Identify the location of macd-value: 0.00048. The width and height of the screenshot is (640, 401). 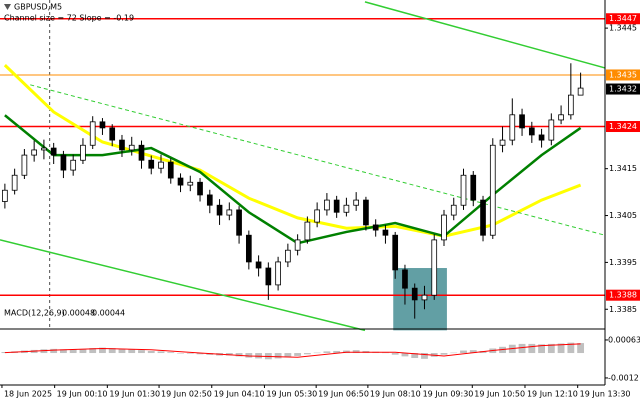
(78, 313).